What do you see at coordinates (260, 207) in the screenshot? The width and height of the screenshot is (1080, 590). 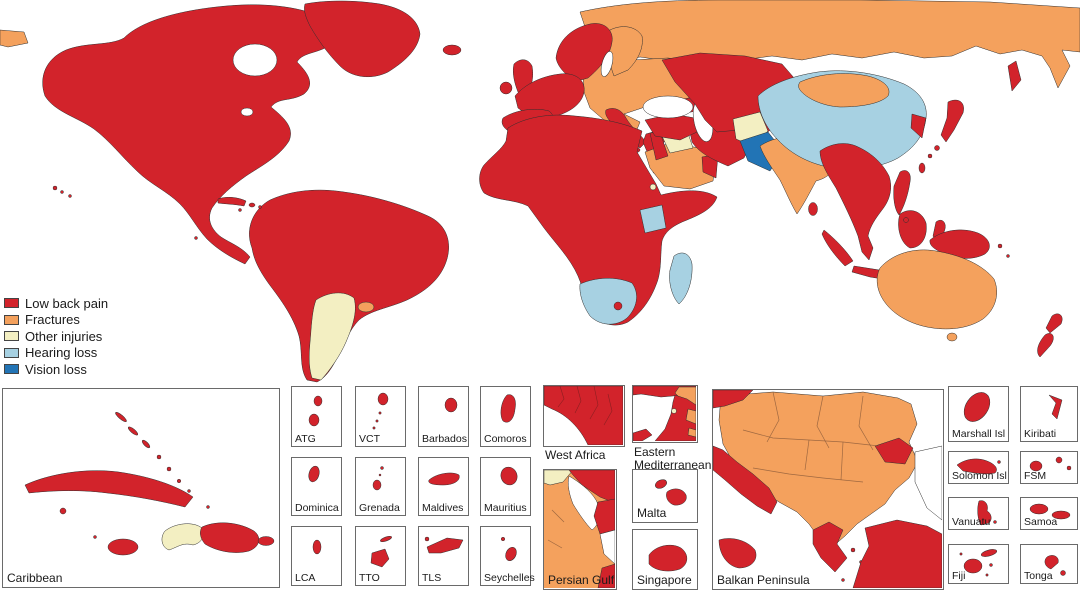 I see `region-puerto-rico` at bounding box center [260, 207].